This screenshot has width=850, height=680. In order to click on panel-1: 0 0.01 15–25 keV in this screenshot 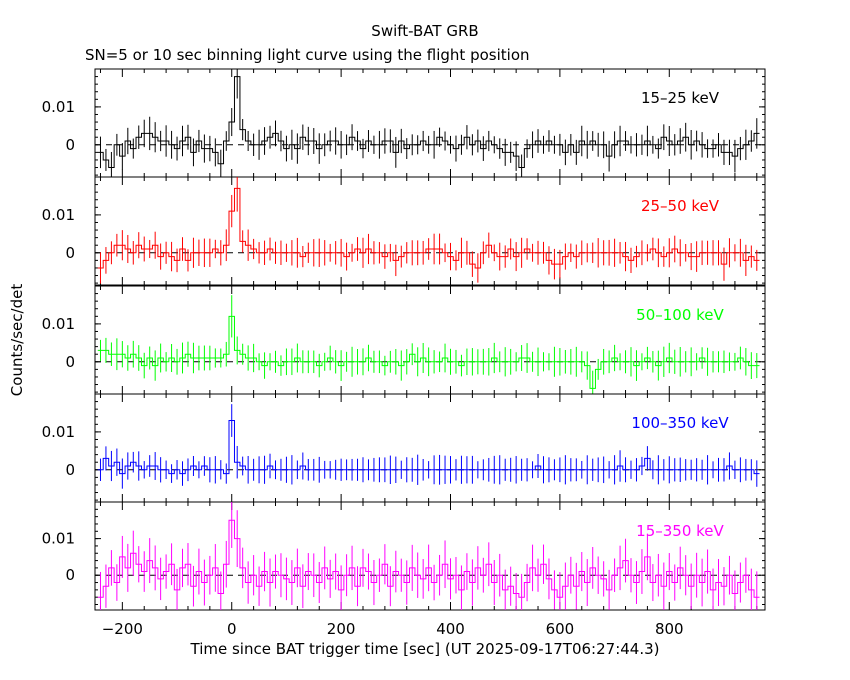, I will do `click(404, 123)`.